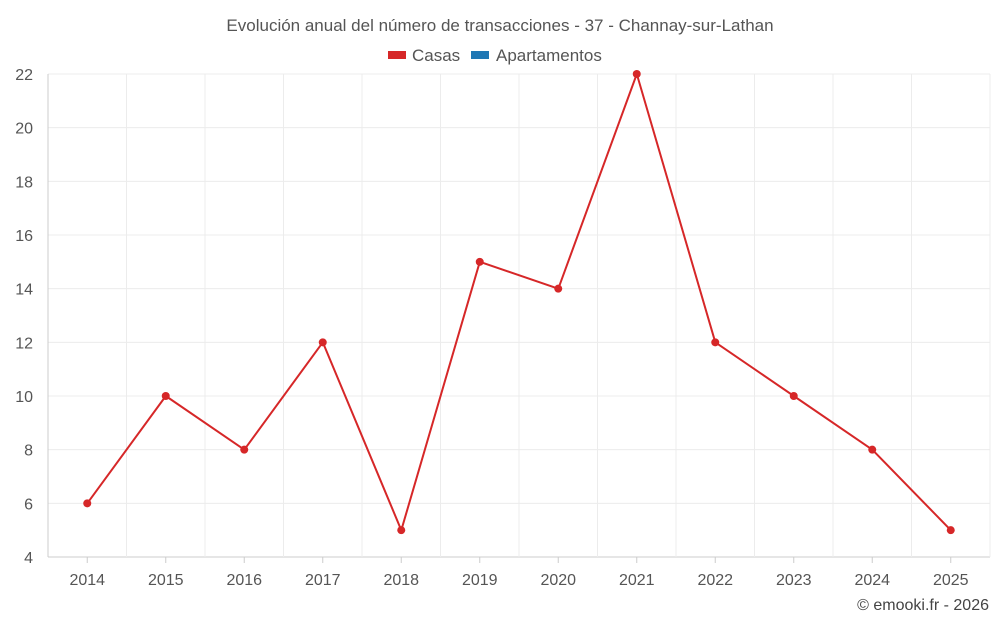 The width and height of the screenshot is (1000, 625). Describe the element at coordinates (24, 182) in the screenshot. I see `y-tick-label: 18` at that location.